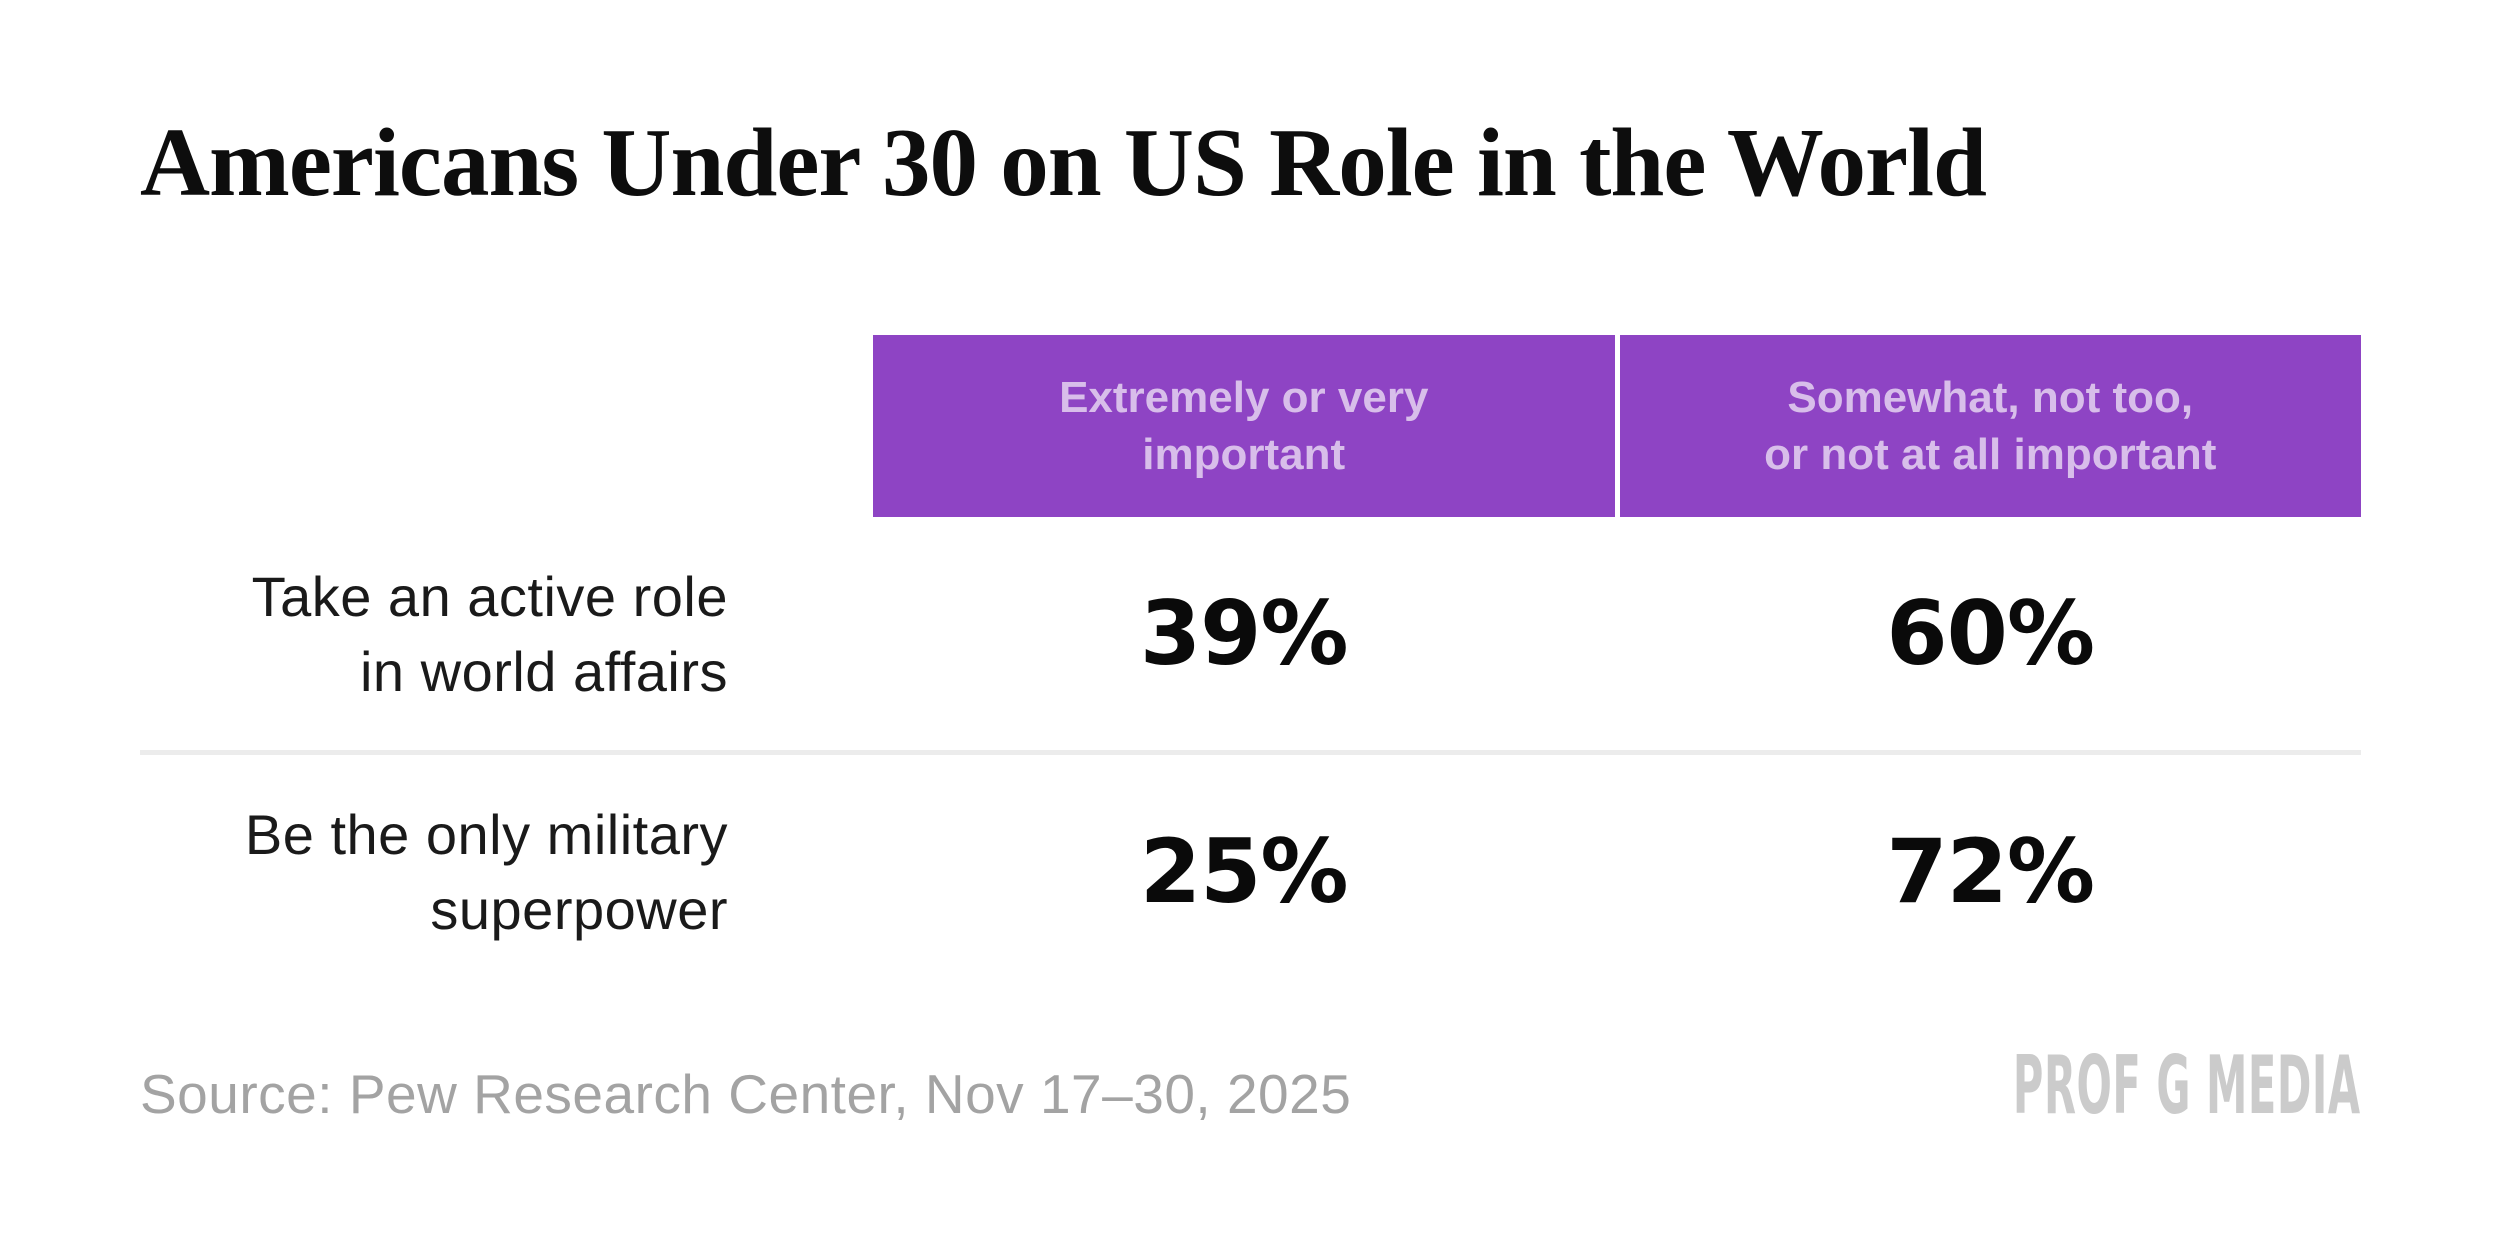 This screenshot has width=2501, height=1240. What do you see at coordinates (1244, 633) in the screenshot?
I see `value-active-role-important: 39%` at bounding box center [1244, 633].